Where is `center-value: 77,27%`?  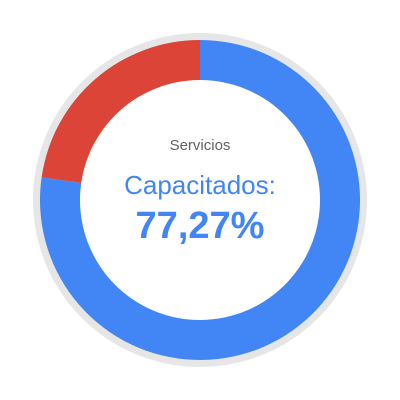 center-value: 77,27% is located at coordinates (200, 226).